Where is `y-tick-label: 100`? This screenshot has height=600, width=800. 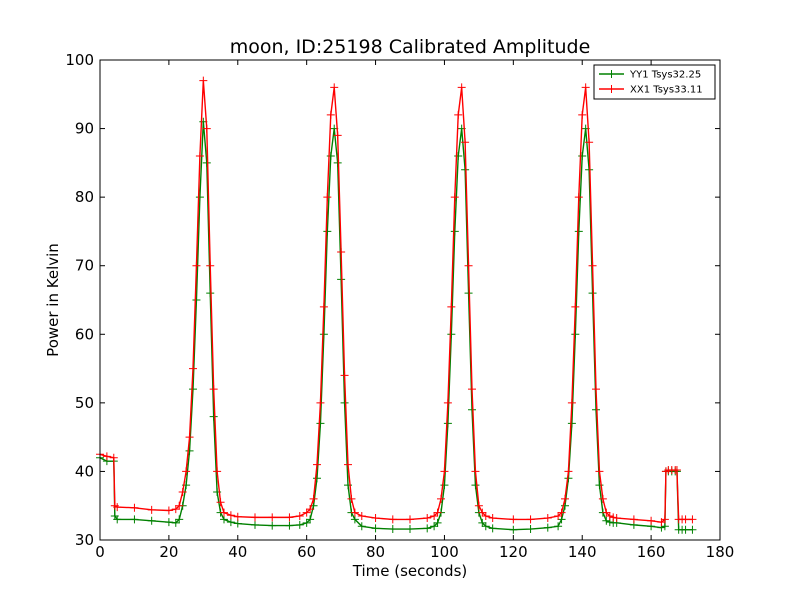
y-tick-label: 100 is located at coordinates (79, 60).